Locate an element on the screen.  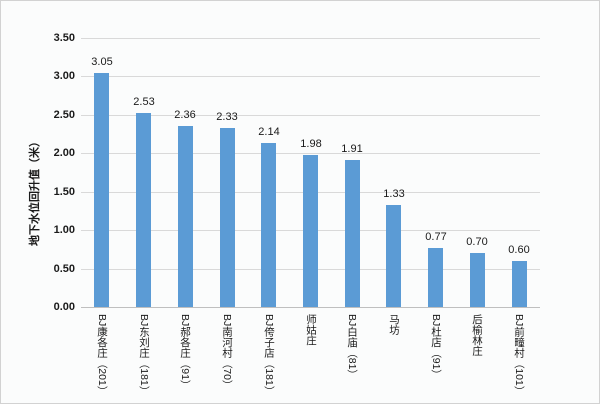
x-axis-category-label: BJ郝各庄（91） is located at coordinates (185, 352).